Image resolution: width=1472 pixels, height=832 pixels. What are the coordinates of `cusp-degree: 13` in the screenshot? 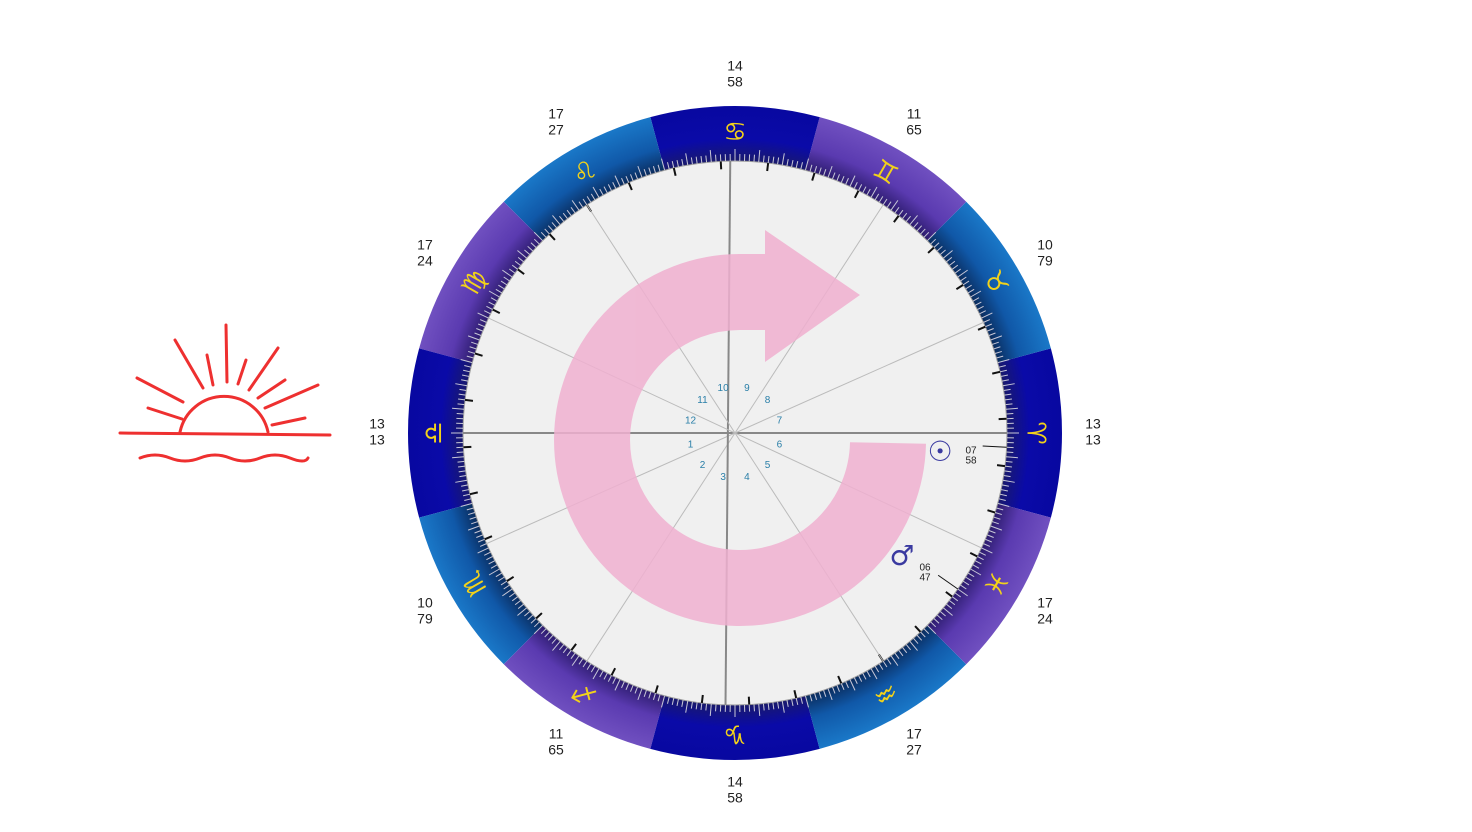 It's located at (1093, 424).